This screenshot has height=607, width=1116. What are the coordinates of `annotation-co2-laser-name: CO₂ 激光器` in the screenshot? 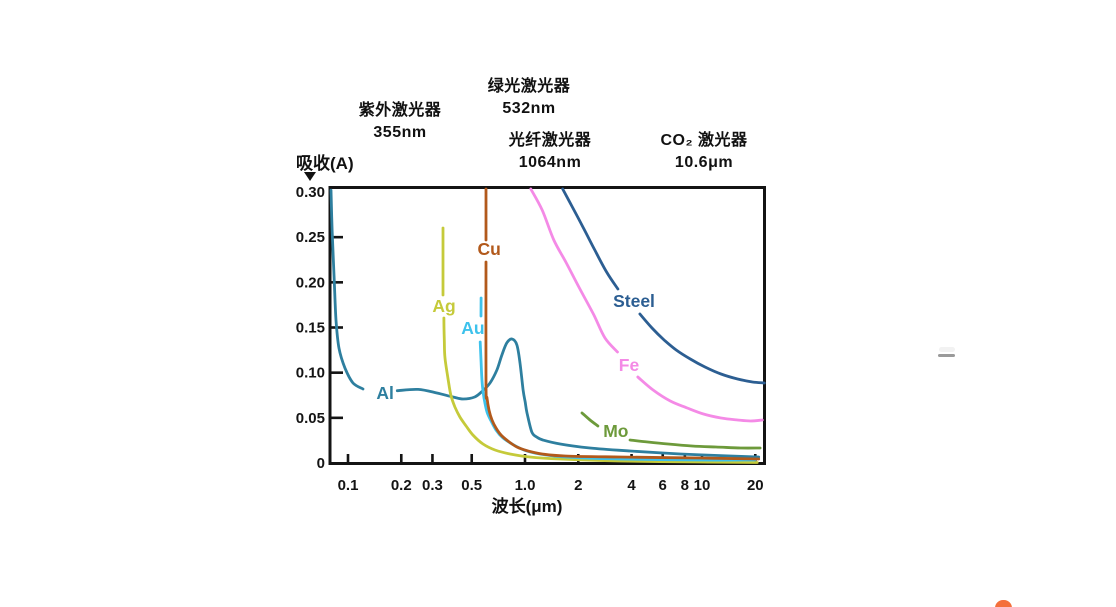 It's located at (704, 140).